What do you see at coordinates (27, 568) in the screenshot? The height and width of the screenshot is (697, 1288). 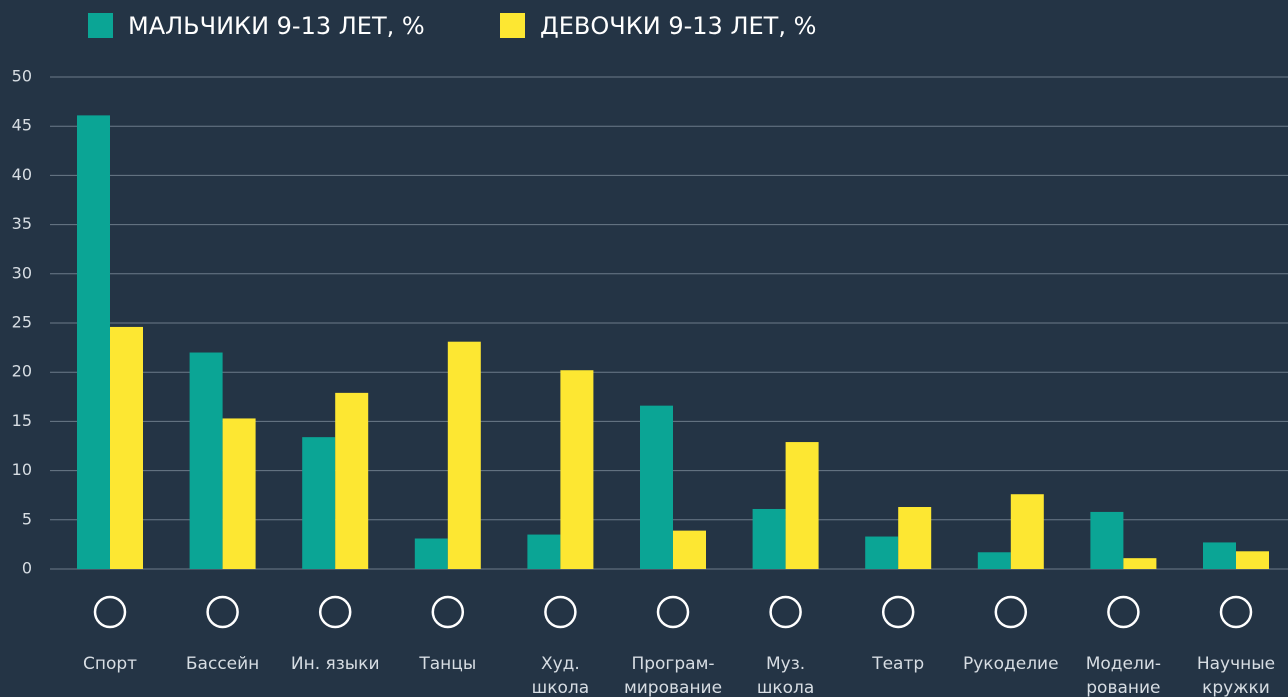 I see `y-tick-label: 0` at bounding box center [27, 568].